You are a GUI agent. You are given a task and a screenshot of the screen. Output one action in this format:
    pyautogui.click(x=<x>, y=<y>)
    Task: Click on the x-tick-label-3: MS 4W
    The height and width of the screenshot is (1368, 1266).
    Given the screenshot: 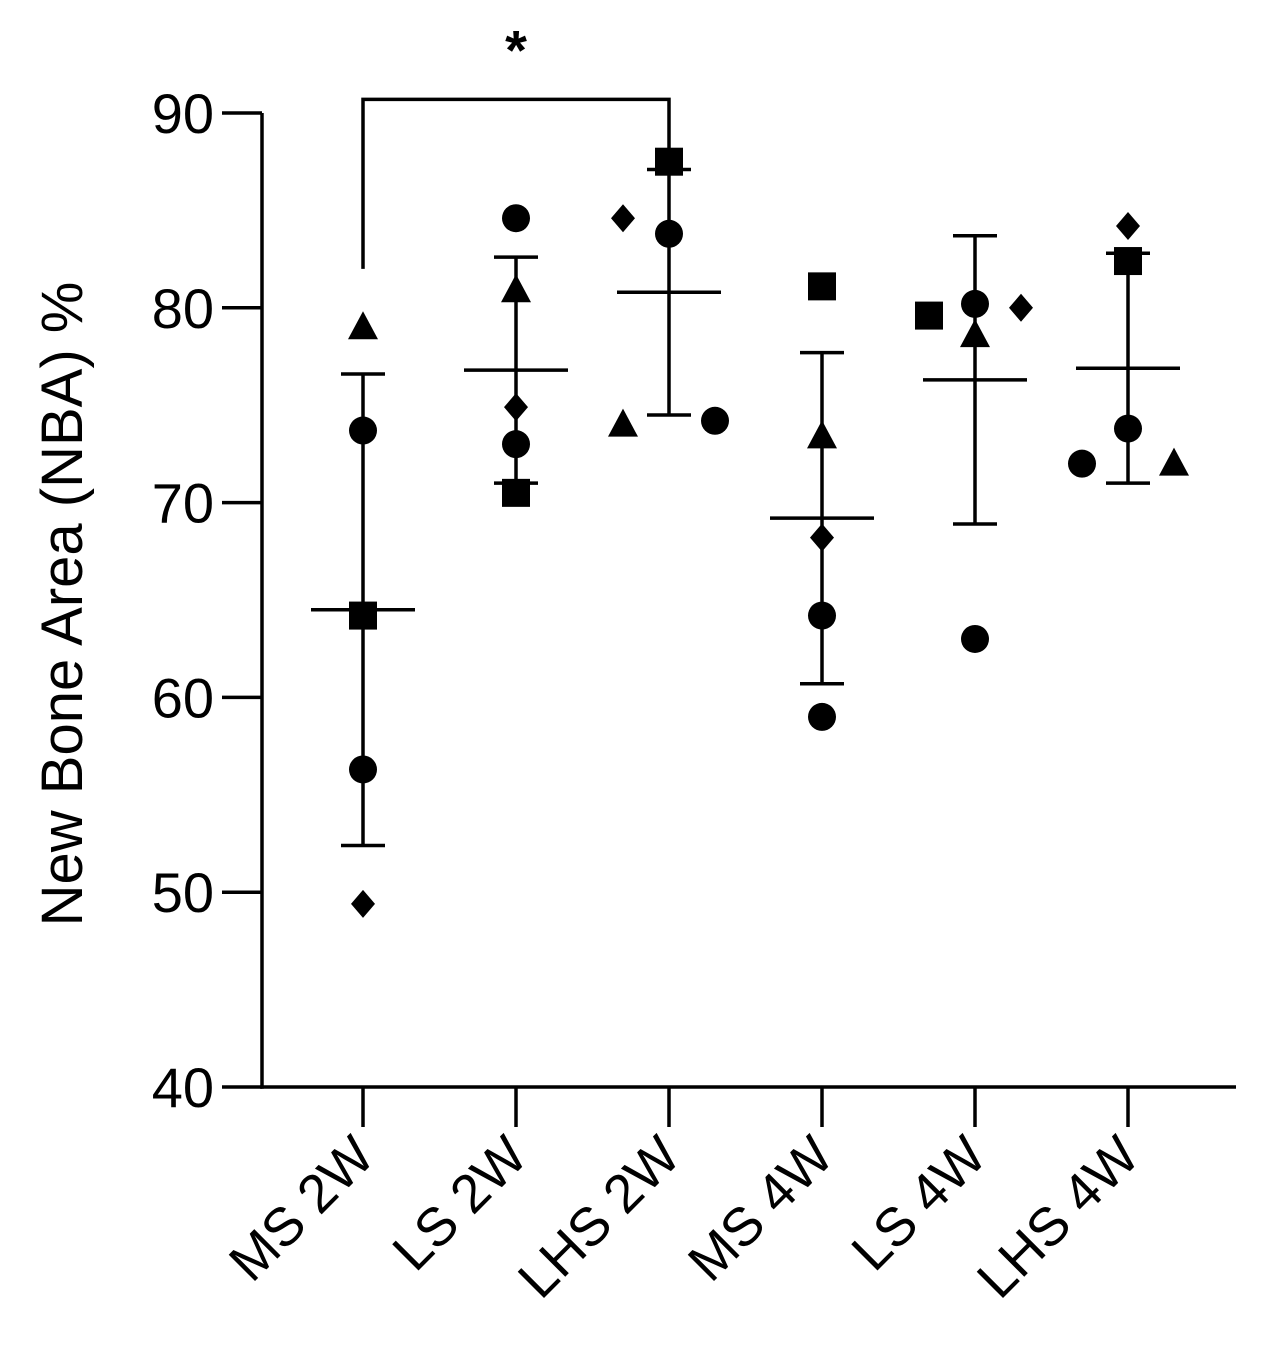 What is the action you would take?
    pyautogui.click(x=761, y=1209)
    